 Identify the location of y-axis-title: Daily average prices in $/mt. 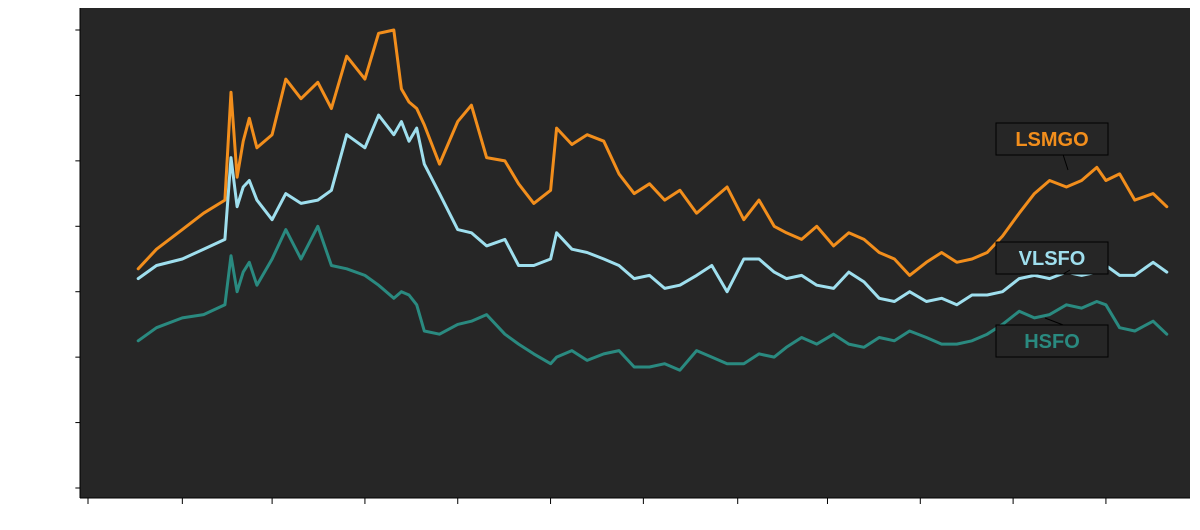
(22, 249).